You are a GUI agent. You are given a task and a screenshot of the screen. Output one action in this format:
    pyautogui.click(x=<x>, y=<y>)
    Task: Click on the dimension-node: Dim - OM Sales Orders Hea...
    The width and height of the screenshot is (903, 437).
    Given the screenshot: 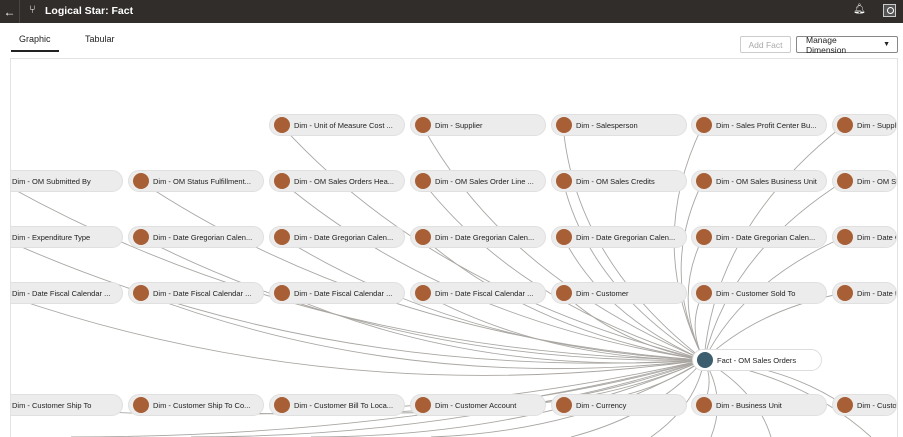 What is the action you would take?
    pyautogui.click(x=337, y=181)
    